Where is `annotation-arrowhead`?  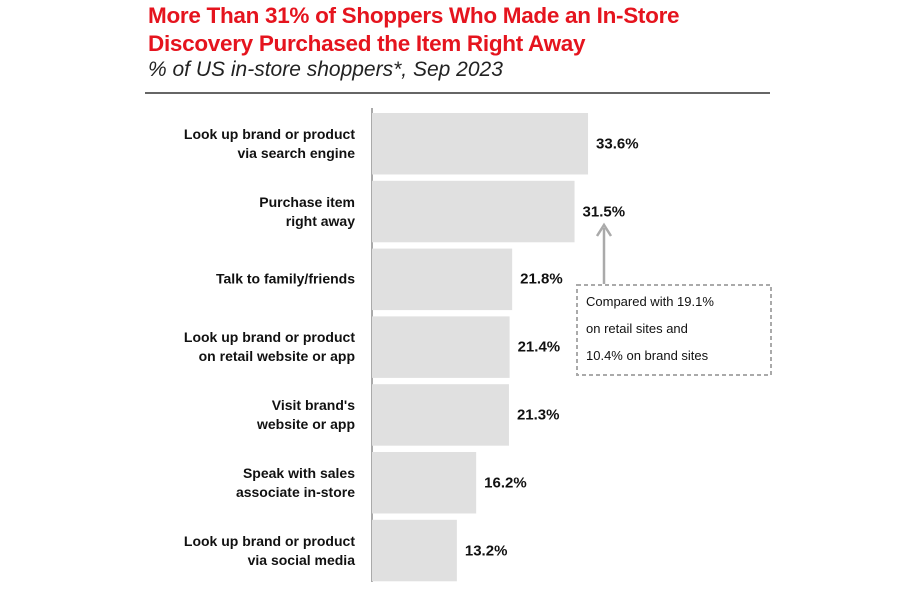 annotation-arrowhead is located at coordinates (604, 229).